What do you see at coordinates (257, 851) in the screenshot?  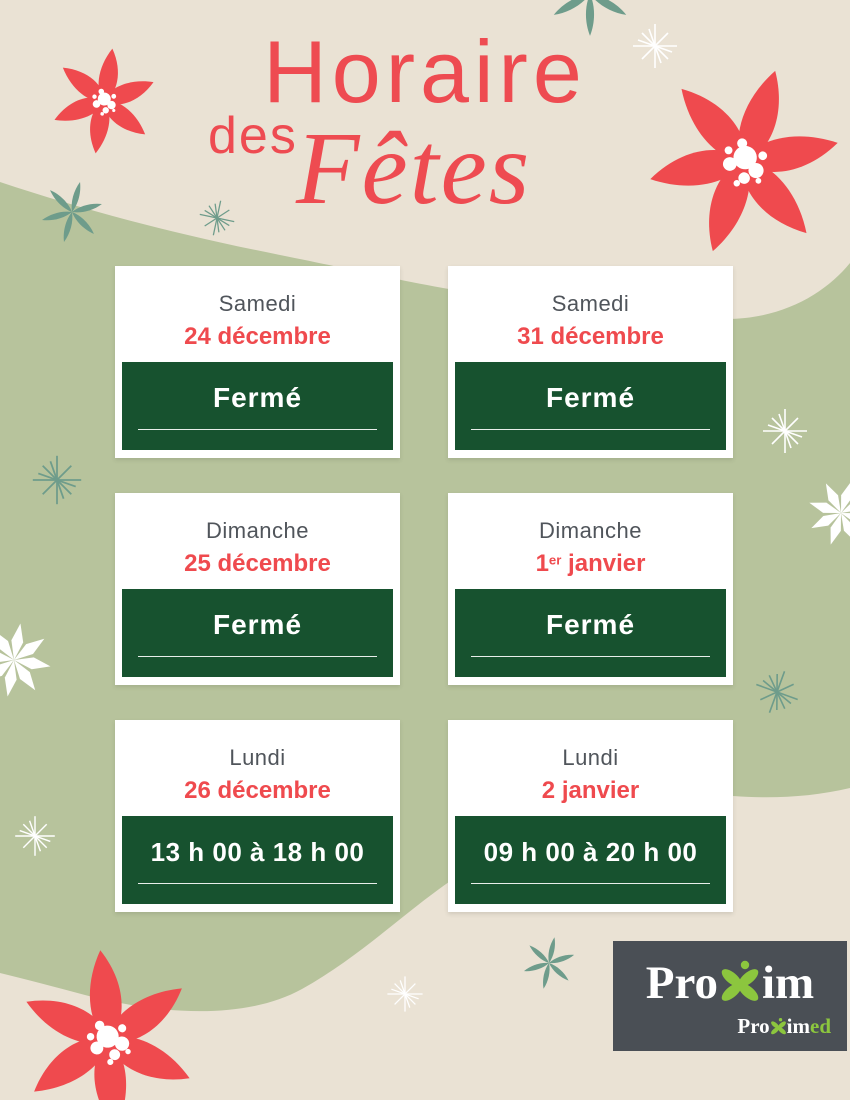 I see `status-text: 13 h 00 à 18 h 00` at bounding box center [257, 851].